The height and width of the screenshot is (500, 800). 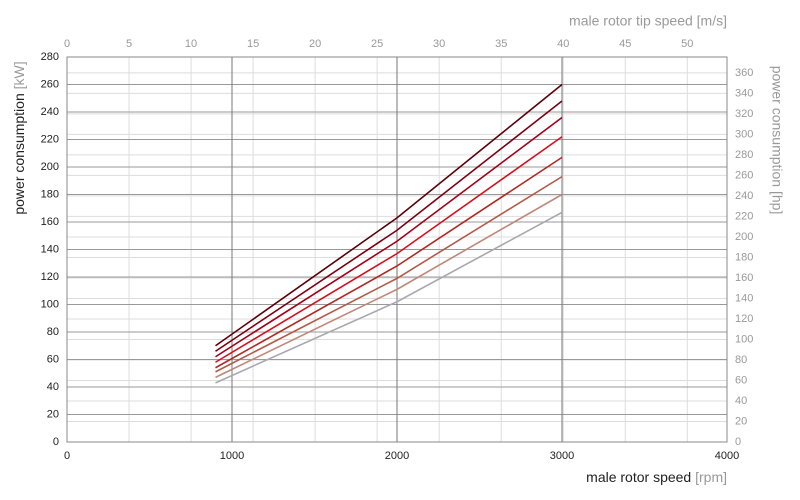 I want to click on y2-tick-label: 20, so click(x=741, y=421).